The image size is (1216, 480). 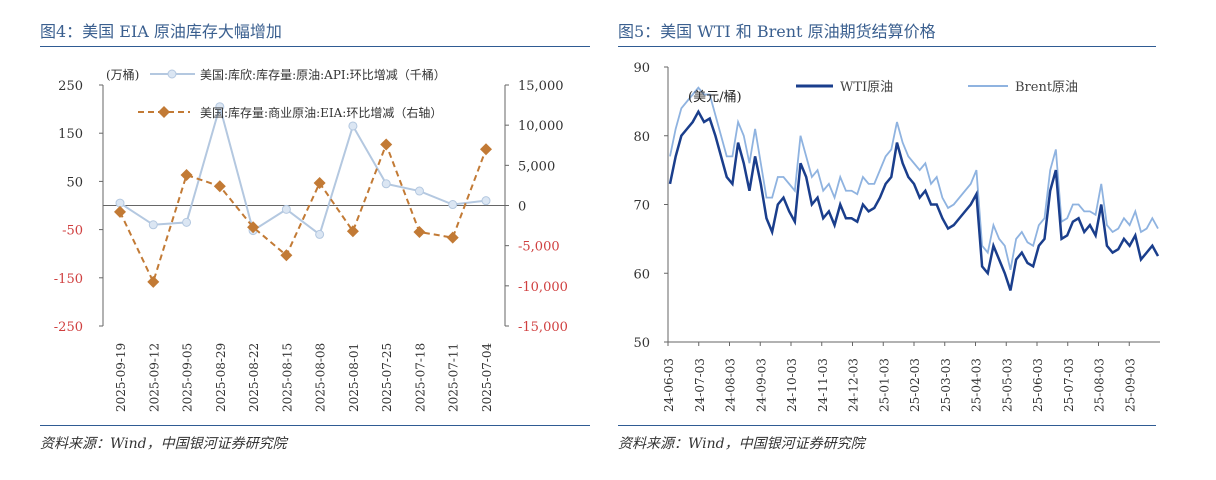 What do you see at coordinates (731, 385) in the screenshot?
I see `x-tick-label: 24-08-03` at bounding box center [731, 385].